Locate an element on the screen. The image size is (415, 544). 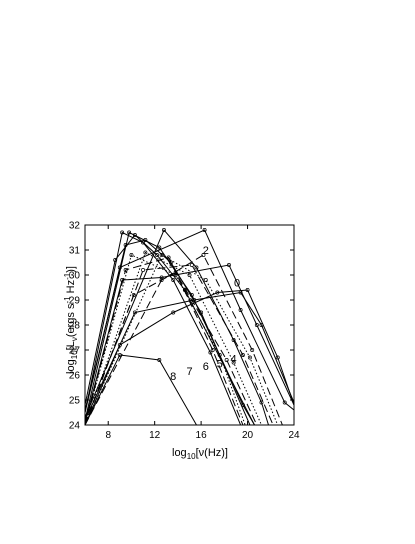
x-tick-label: 24 is located at coordinates (294, 435).